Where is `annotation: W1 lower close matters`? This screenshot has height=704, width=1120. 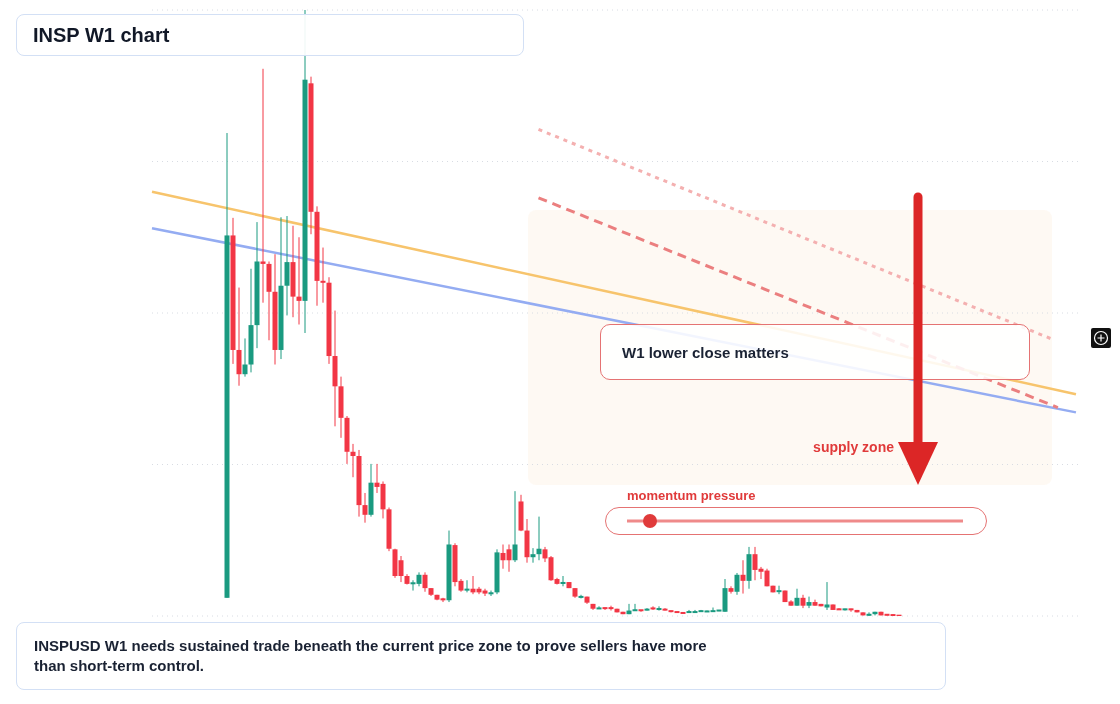 annotation: W1 lower close matters is located at coordinates (705, 352).